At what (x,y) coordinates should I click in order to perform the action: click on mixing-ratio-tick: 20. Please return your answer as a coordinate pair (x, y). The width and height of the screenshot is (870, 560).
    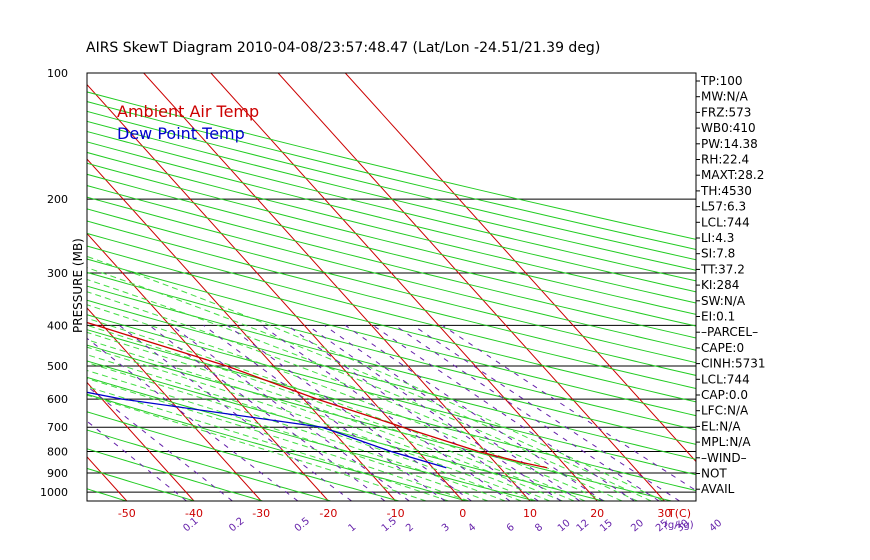
    Looking at the image, I should click on (637, 526).